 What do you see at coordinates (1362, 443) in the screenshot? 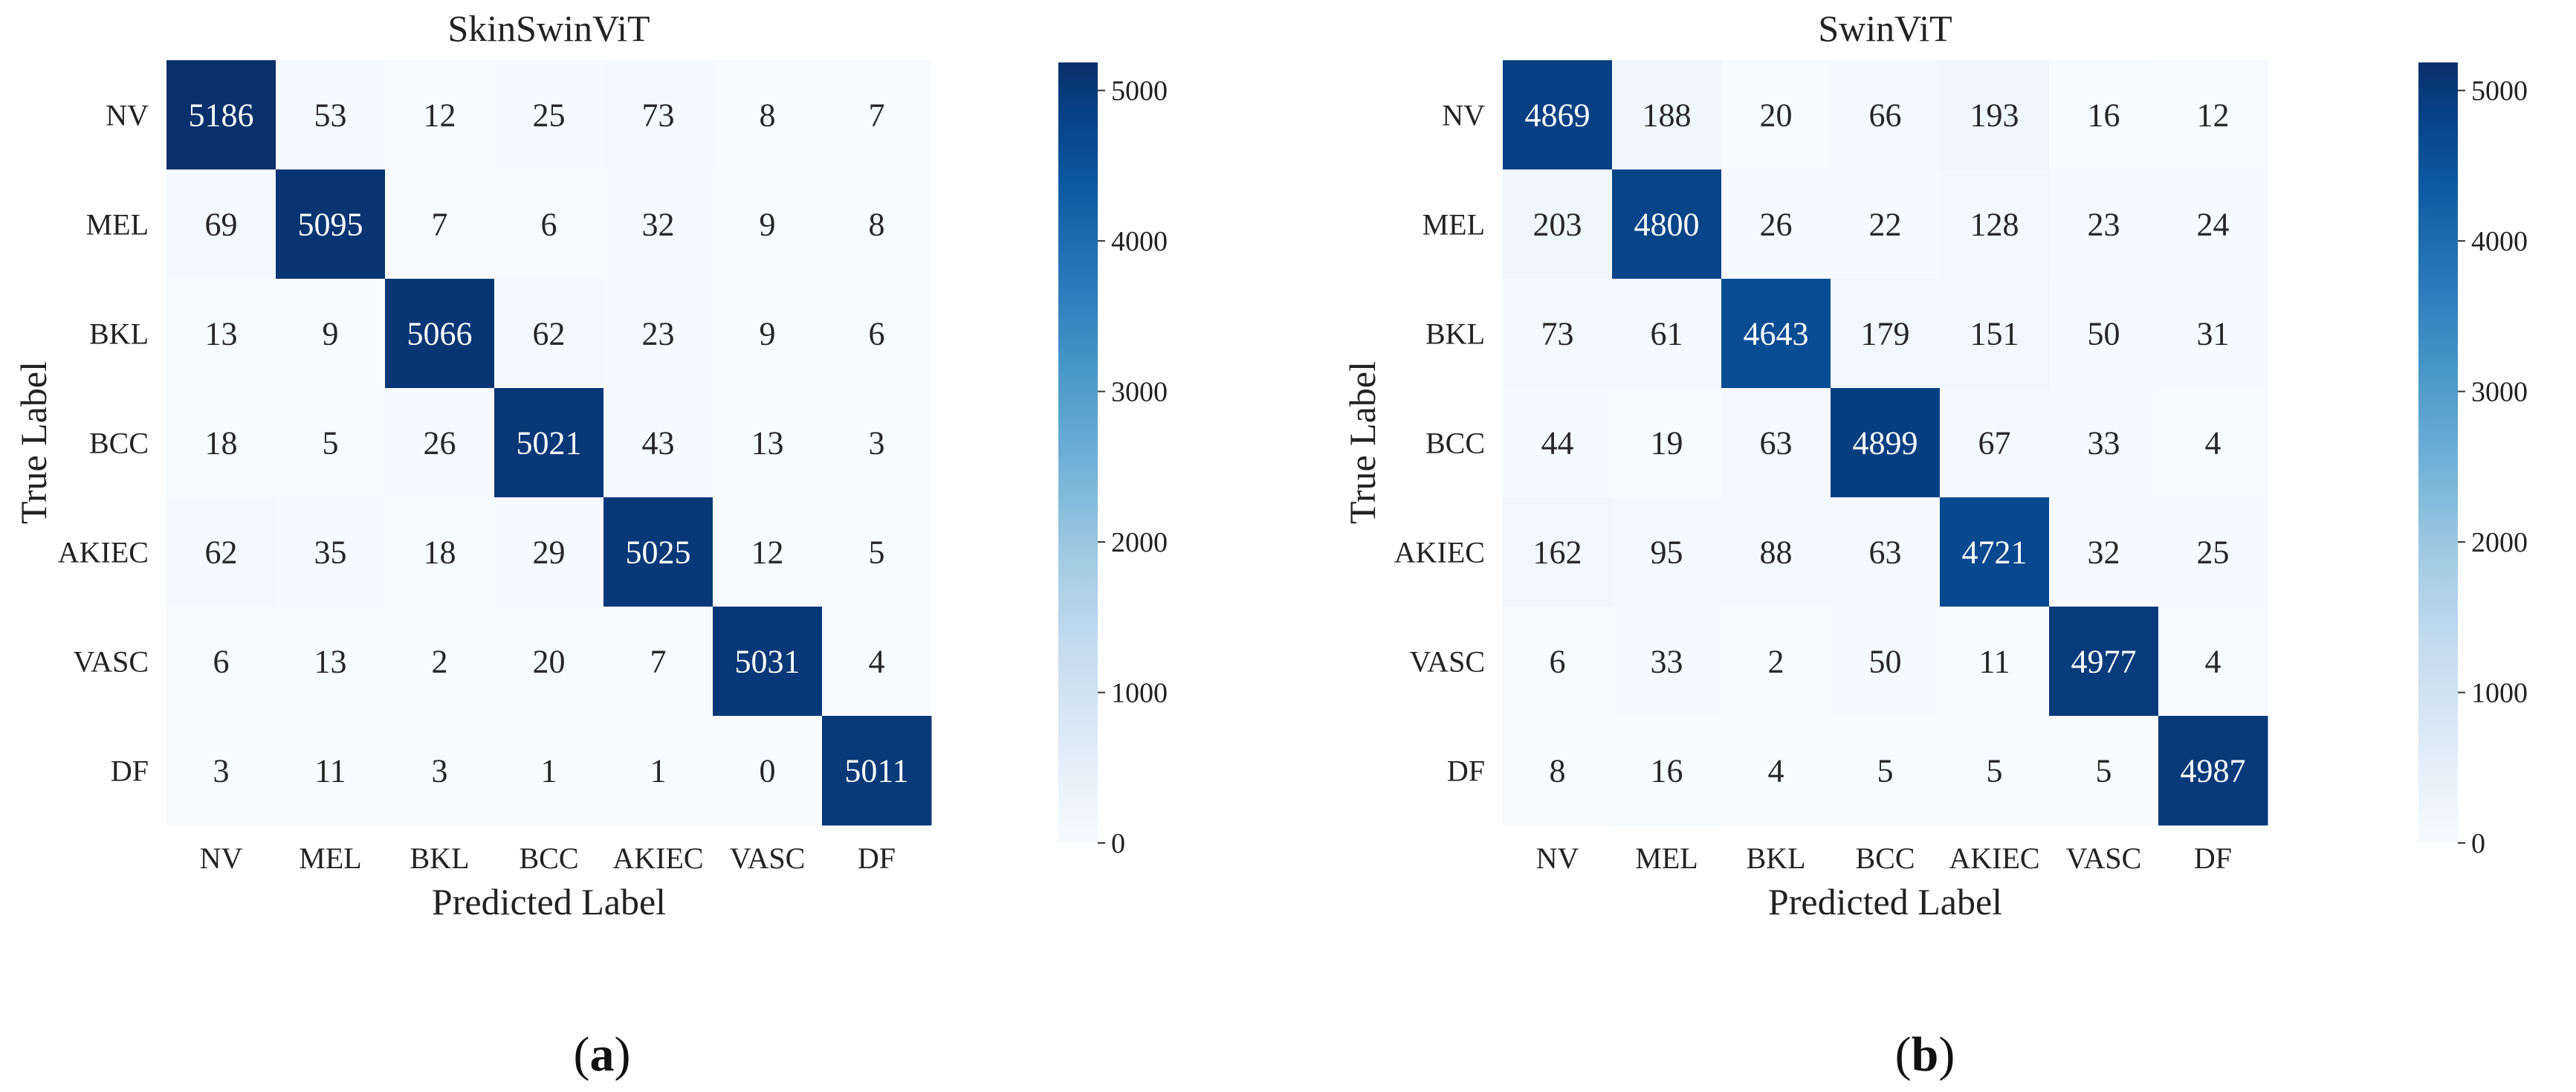
I see `y-axis-title: True Label` at bounding box center [1362, 443].